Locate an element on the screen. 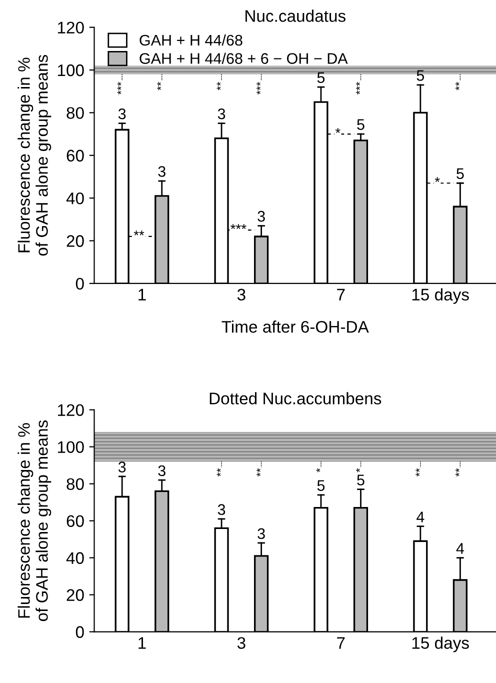 Image resolution: width=496 pixels, height=683 pixels. chart-title: Dotted Nuc.accumbens is located at coordinates (296, 398).